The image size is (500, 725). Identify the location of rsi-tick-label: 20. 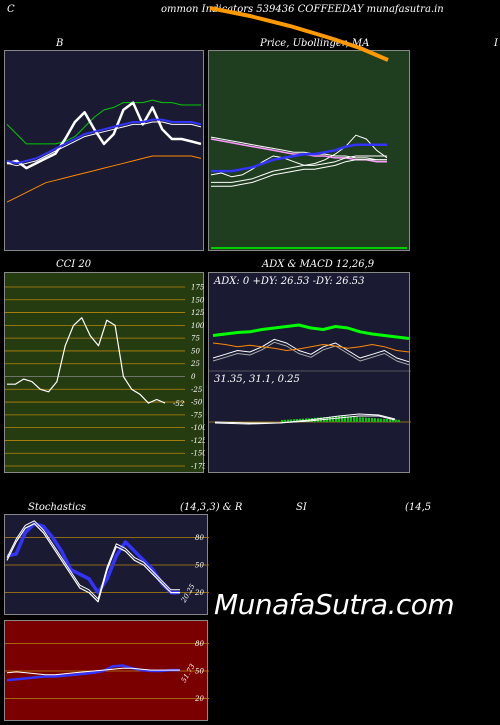
(199, 699).